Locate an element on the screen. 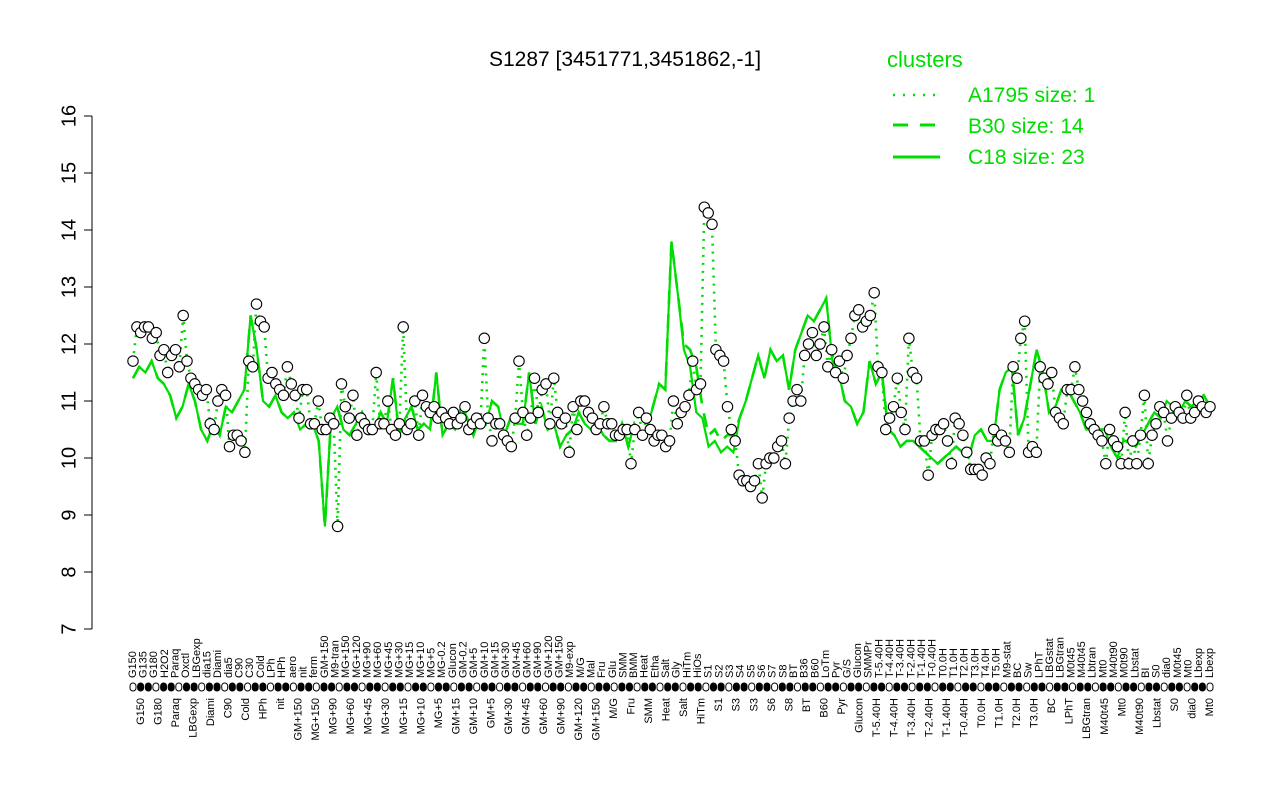 The width and height of the screenshot is (1280, 800). x-top-label: dia5 is located at coordinates (229, 667).